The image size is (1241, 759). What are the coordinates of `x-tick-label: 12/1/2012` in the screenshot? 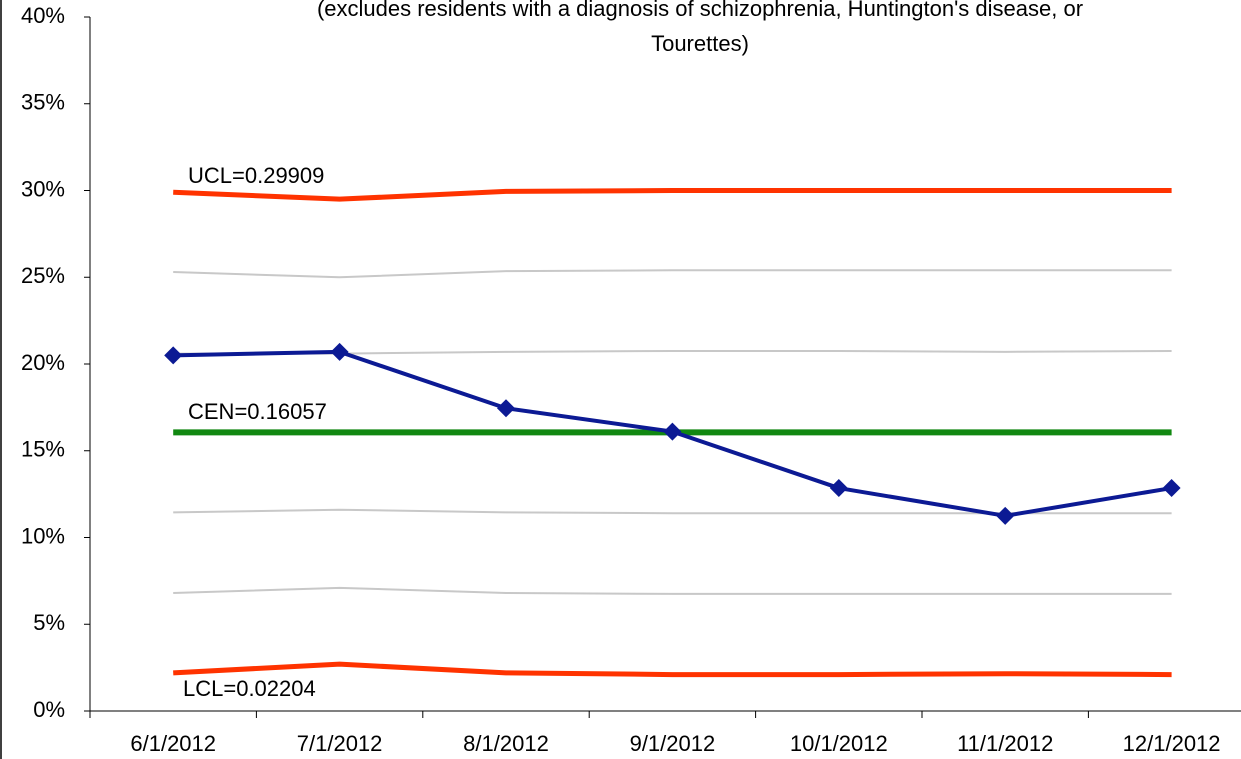 It's located at (1172, 743).